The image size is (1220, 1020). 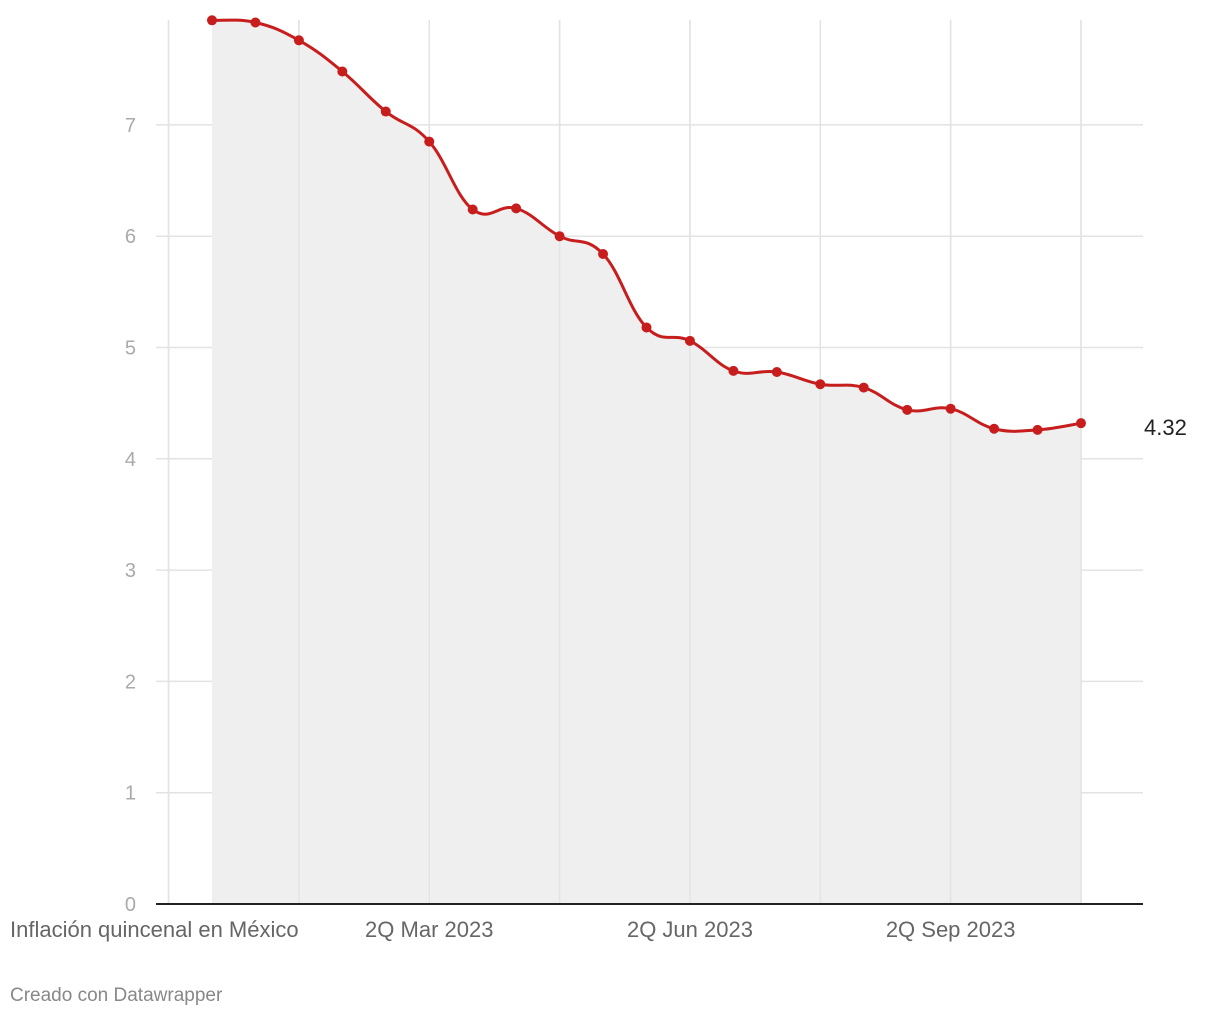 What do you see at coordinates (130, 905) in the screenshot?
I see `y-tick-label: 0` at bounding box center [130, 905].